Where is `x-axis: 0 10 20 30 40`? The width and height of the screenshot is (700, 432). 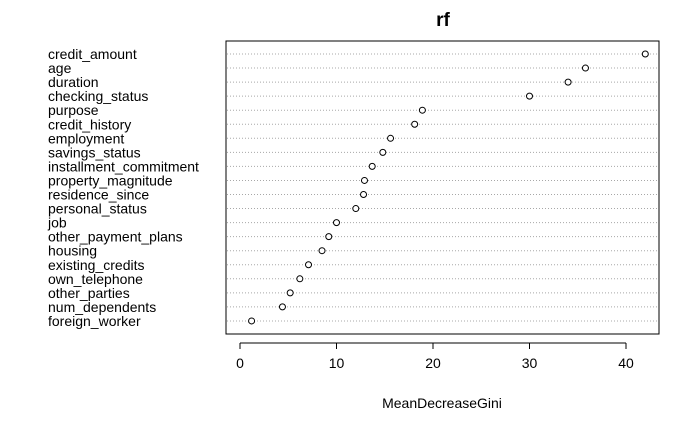 x-axis: 0 10 20 30 40 is located at coordinates (435, 356).